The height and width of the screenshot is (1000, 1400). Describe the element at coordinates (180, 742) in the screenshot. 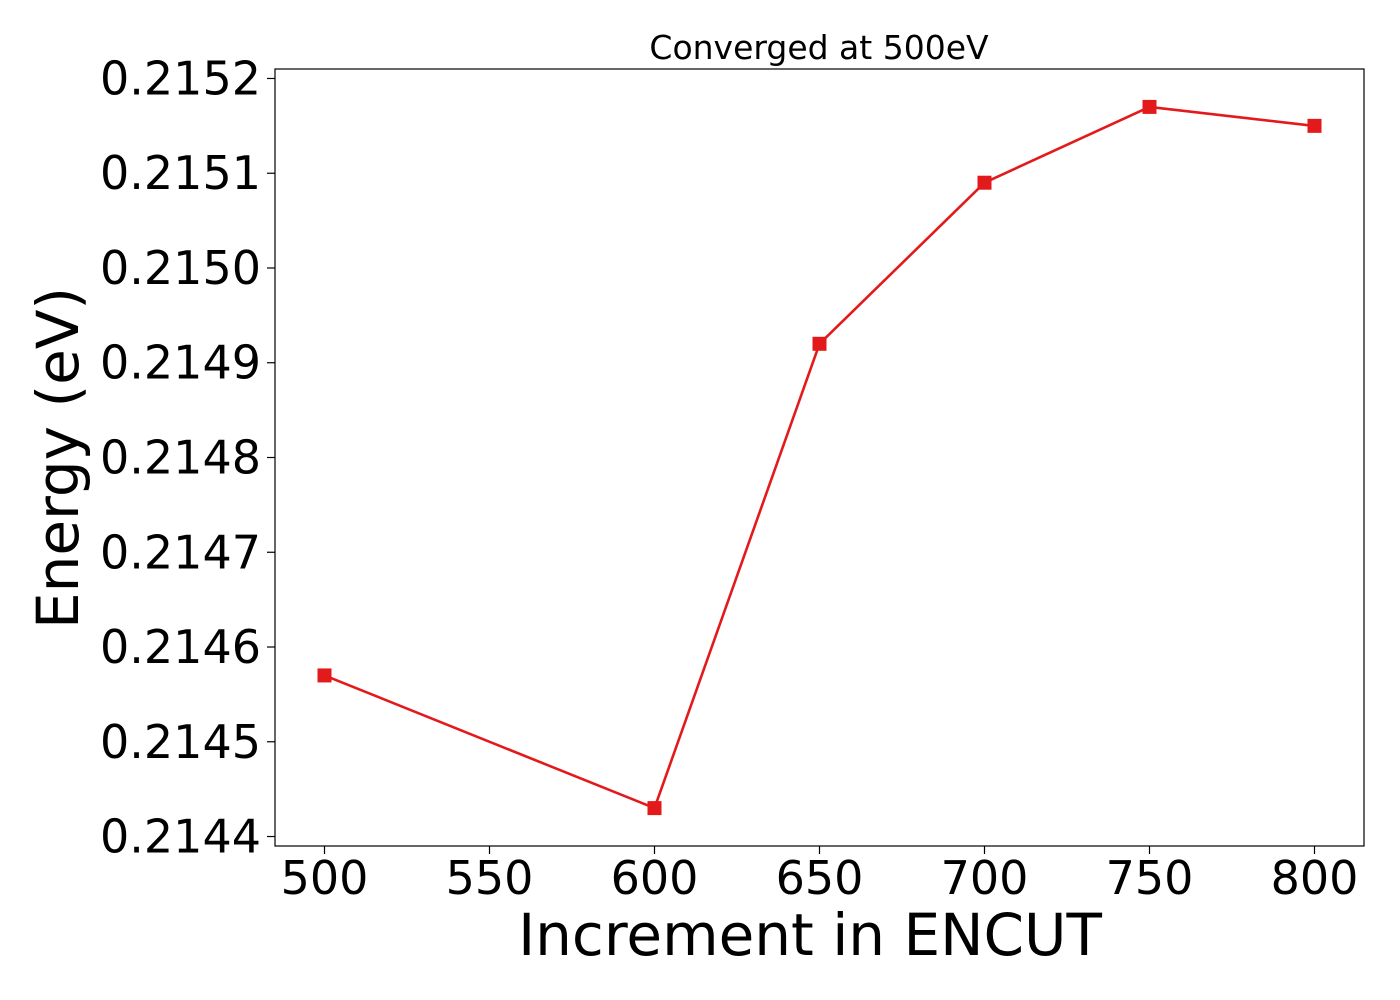

I see `y-tick-label: 0.2145` at that location.